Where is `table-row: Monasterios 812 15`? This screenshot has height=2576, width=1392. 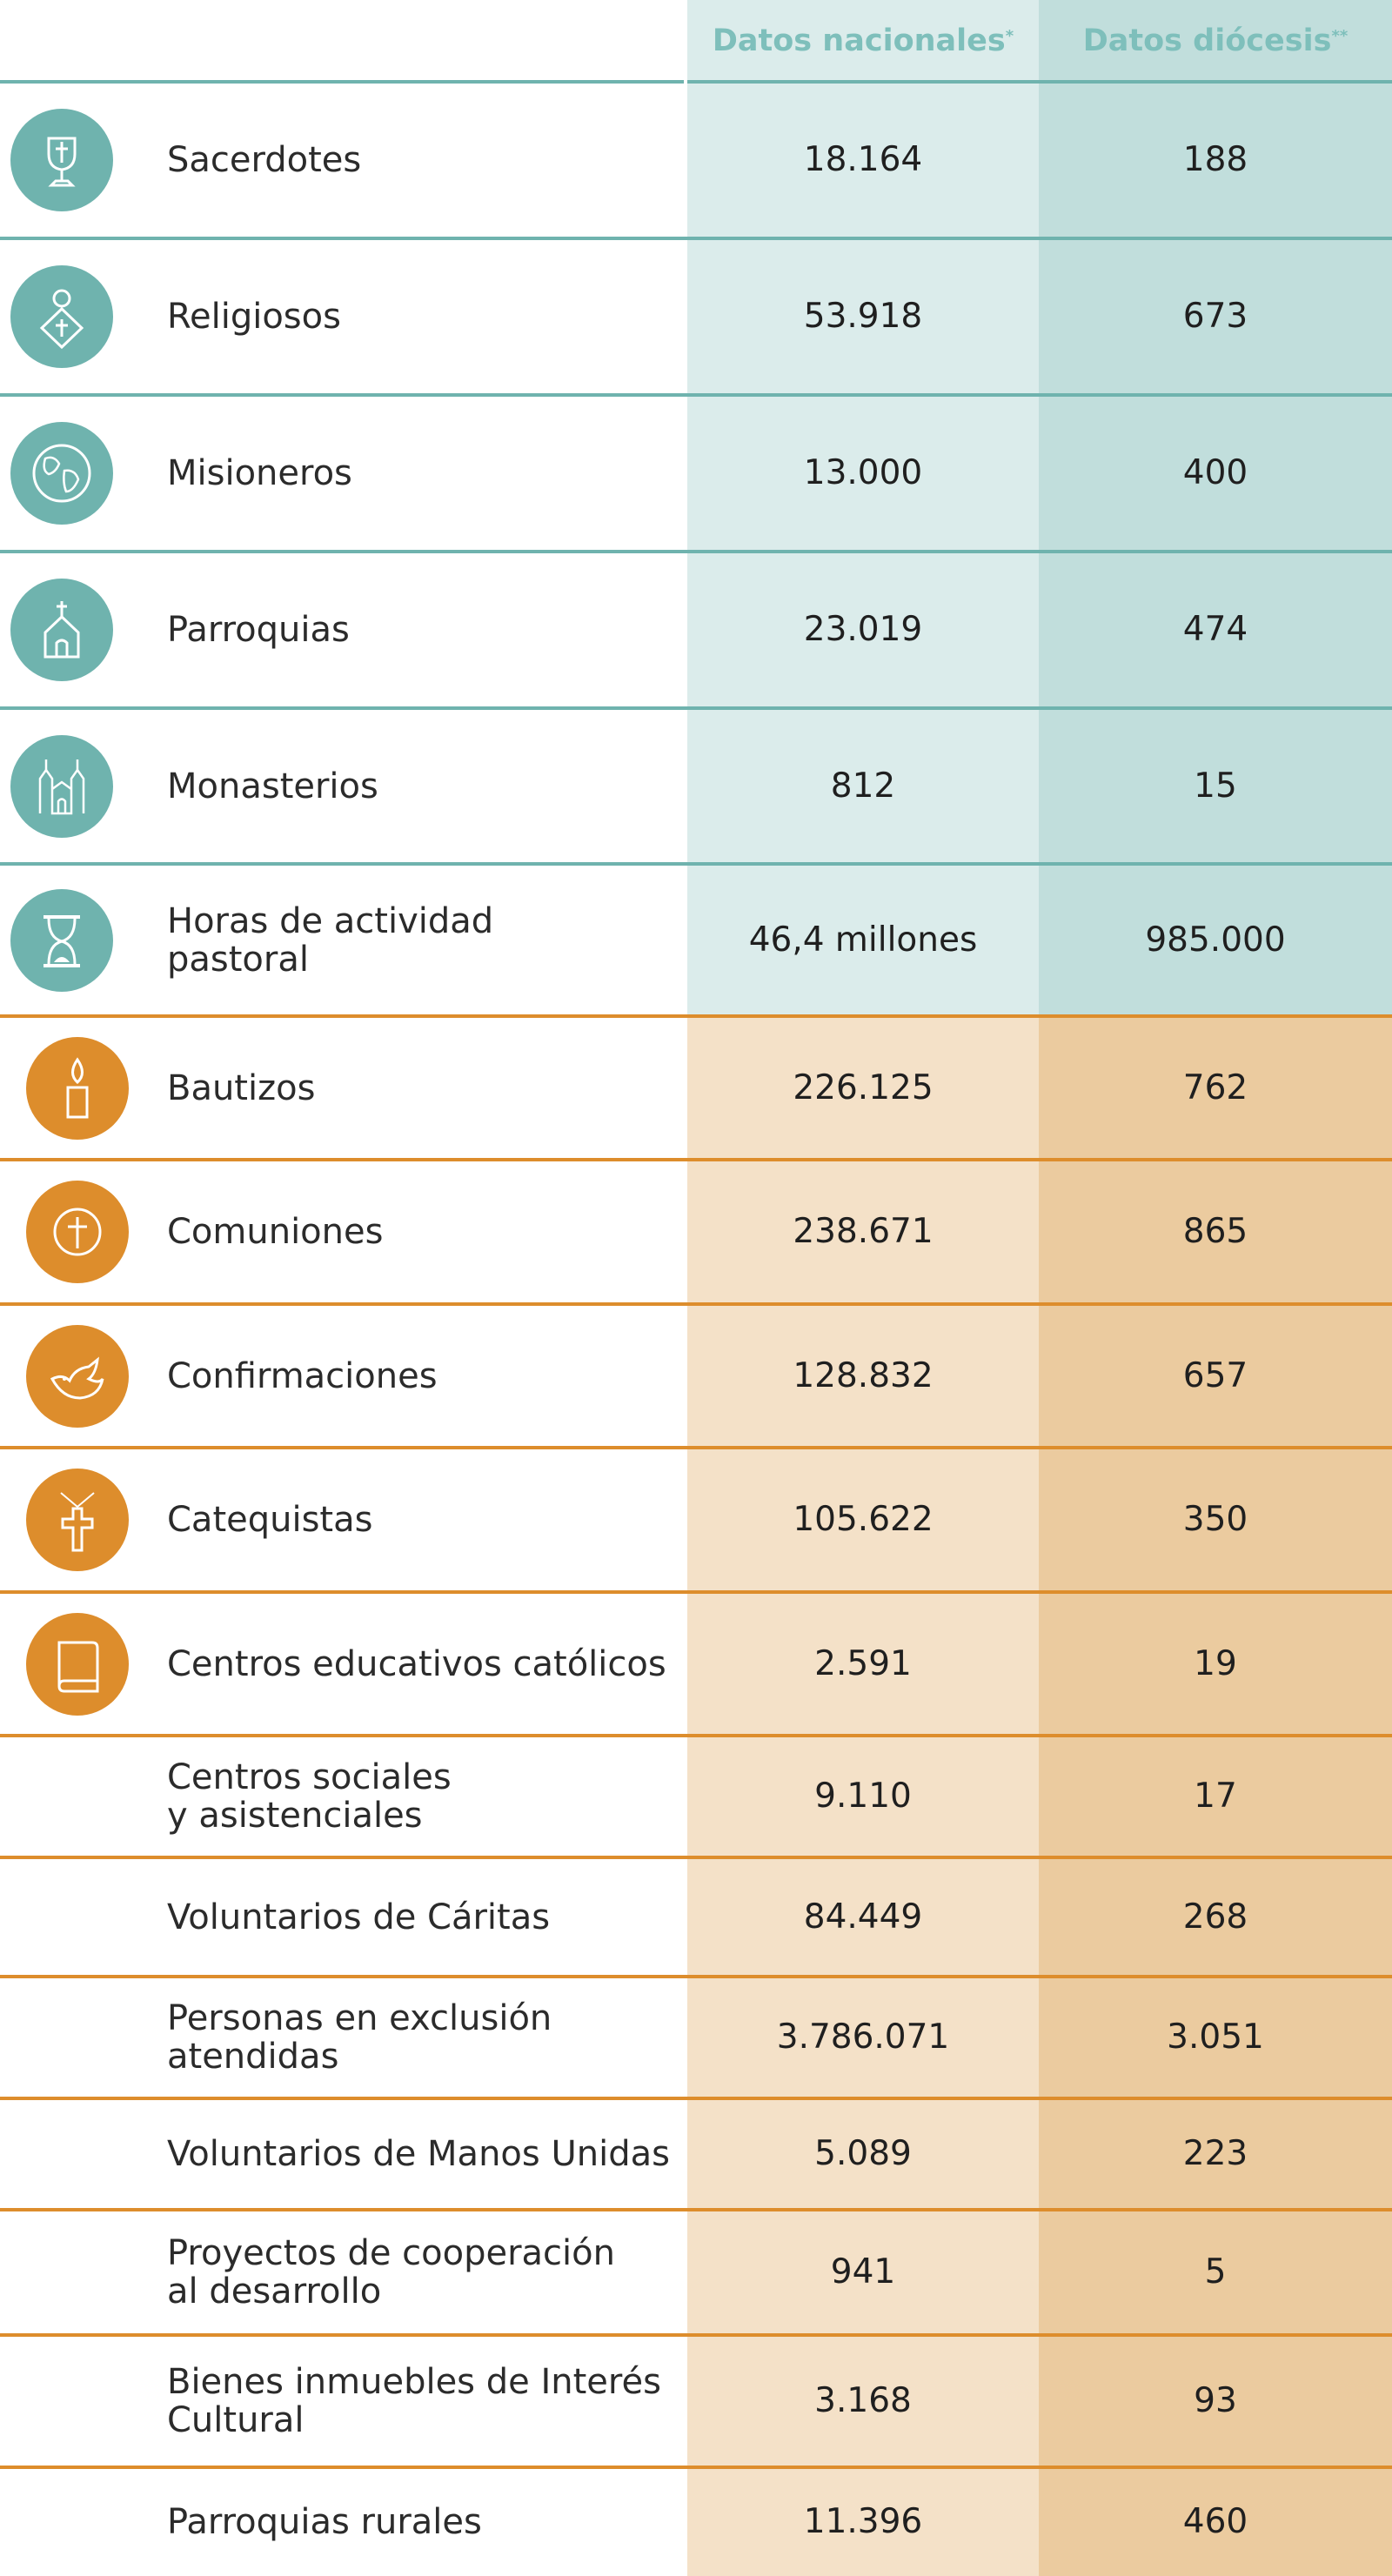
table-row: Monasterios 812 15 is located at coordinates (696, 786).